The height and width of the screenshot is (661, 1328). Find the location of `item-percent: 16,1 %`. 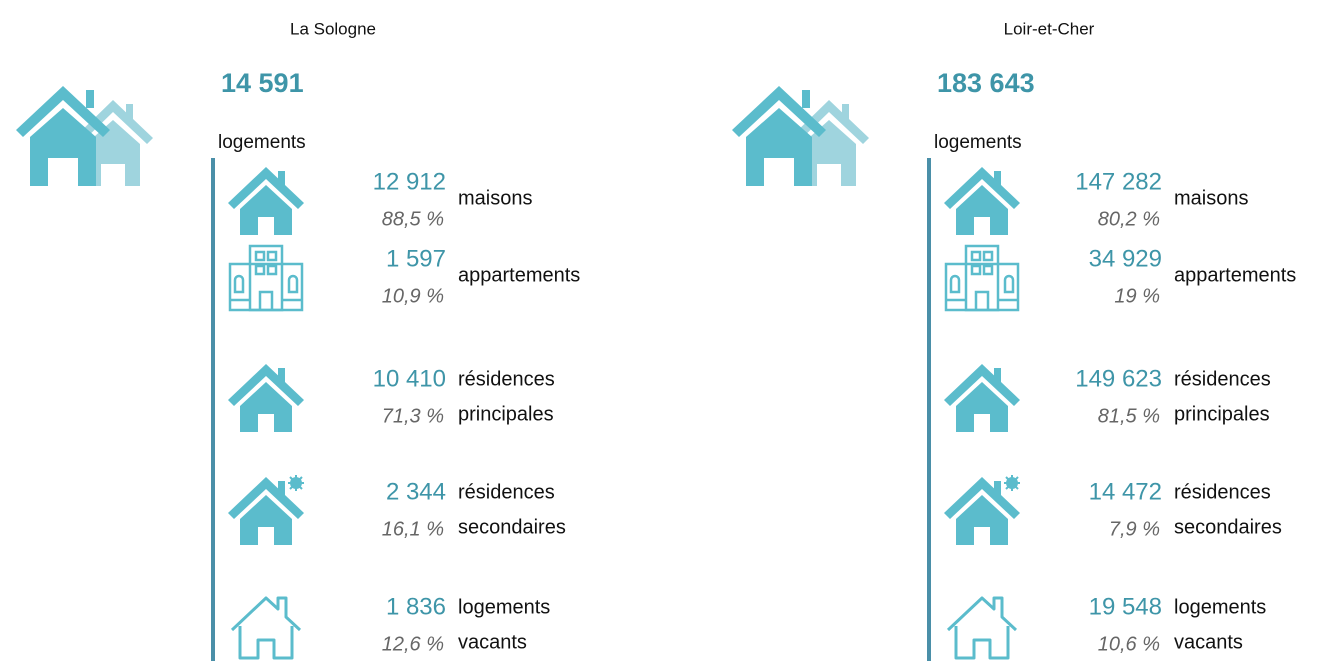

item-percent: 16,1 % is located at coordinates (413, 529).